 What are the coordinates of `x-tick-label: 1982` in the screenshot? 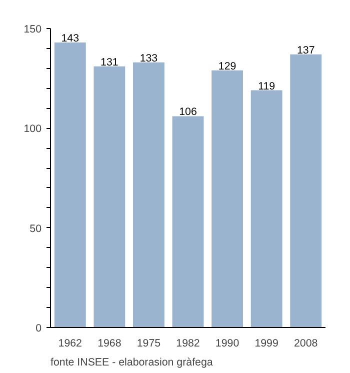 It's located at (188, 344).